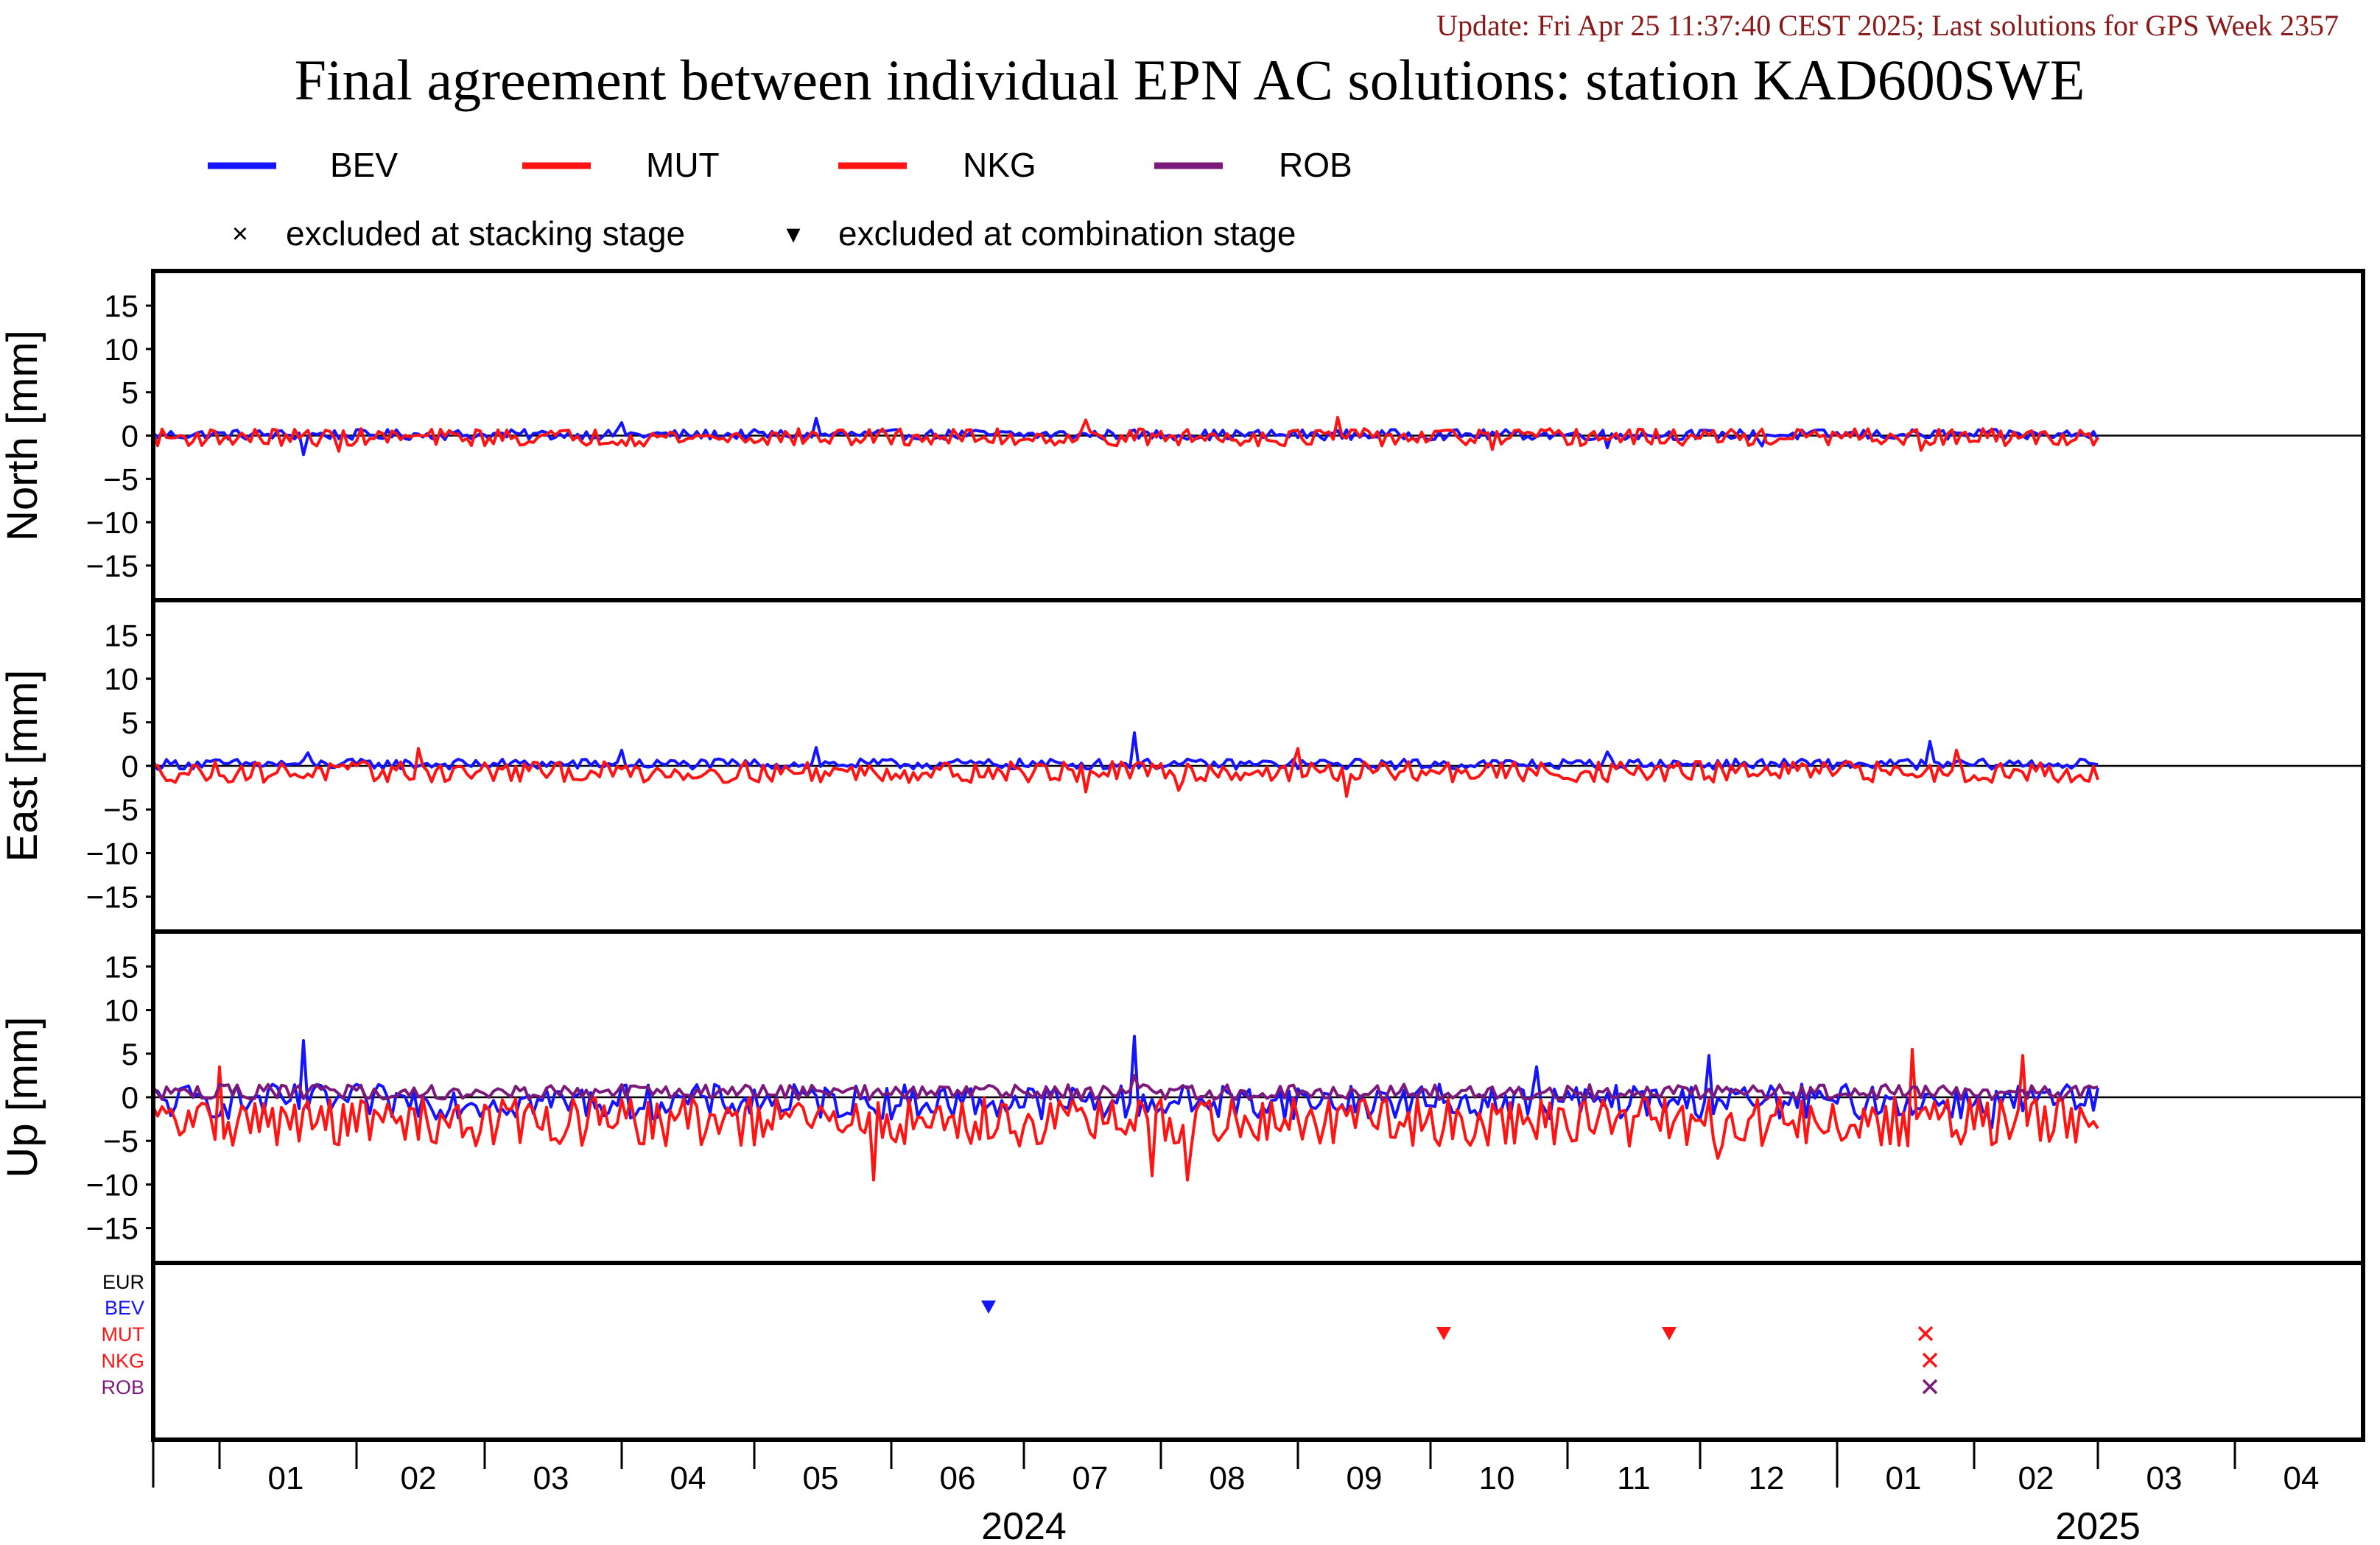 This screenshot has height=1545, width=2380. I want to click on series-line-up-rob, so click(1125, 1088).